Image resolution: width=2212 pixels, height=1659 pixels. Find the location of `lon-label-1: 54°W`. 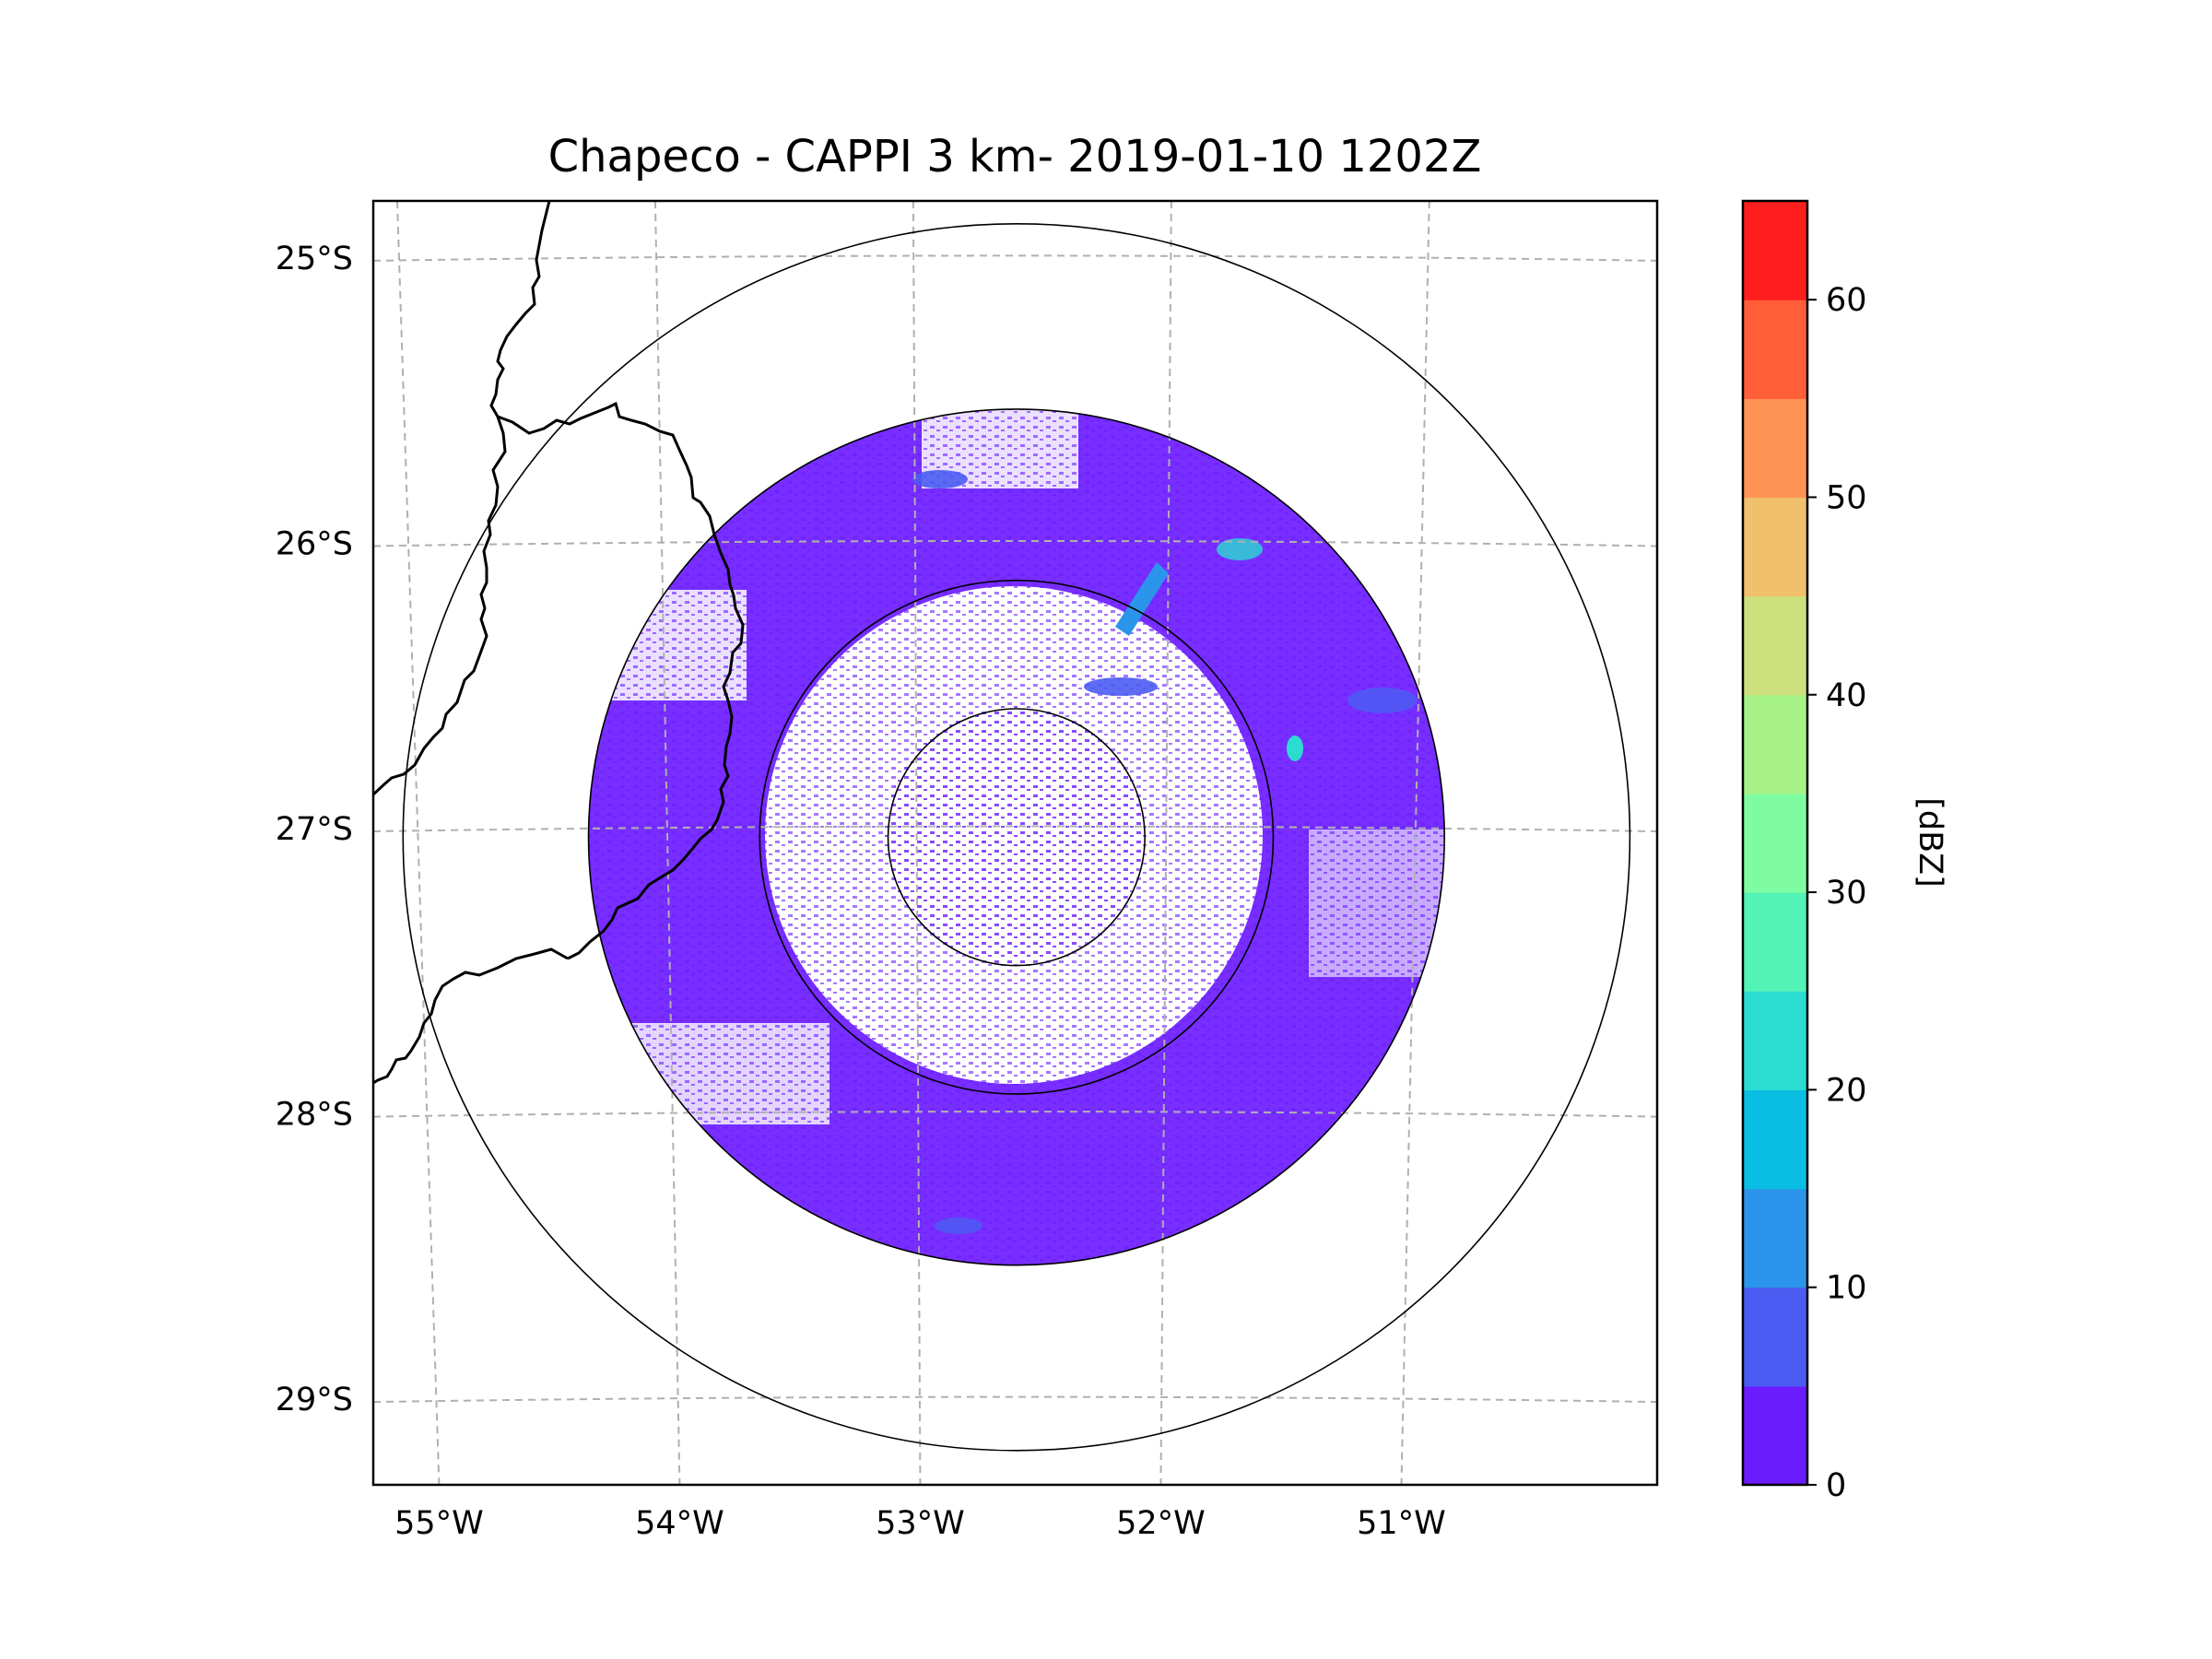

lon-label-1: 54°W is located at coordinates (679, 1523).